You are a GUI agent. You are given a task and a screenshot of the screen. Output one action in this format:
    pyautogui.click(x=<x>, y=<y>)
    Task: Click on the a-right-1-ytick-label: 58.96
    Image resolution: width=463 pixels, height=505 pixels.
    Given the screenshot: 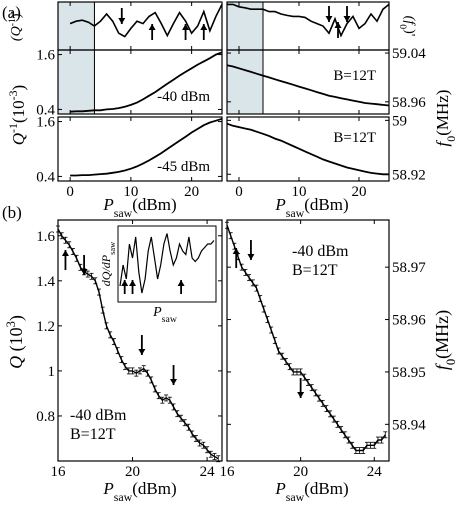 What is the action you would take?
    pyautogui.click(x=409, y=103)
    